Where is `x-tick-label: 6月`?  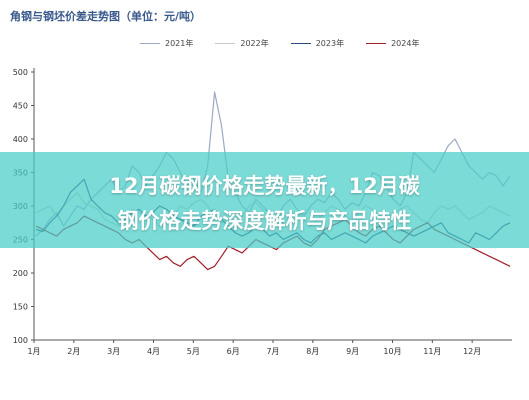 x-tick-label: 6月 is located at coordinates (233, 351).